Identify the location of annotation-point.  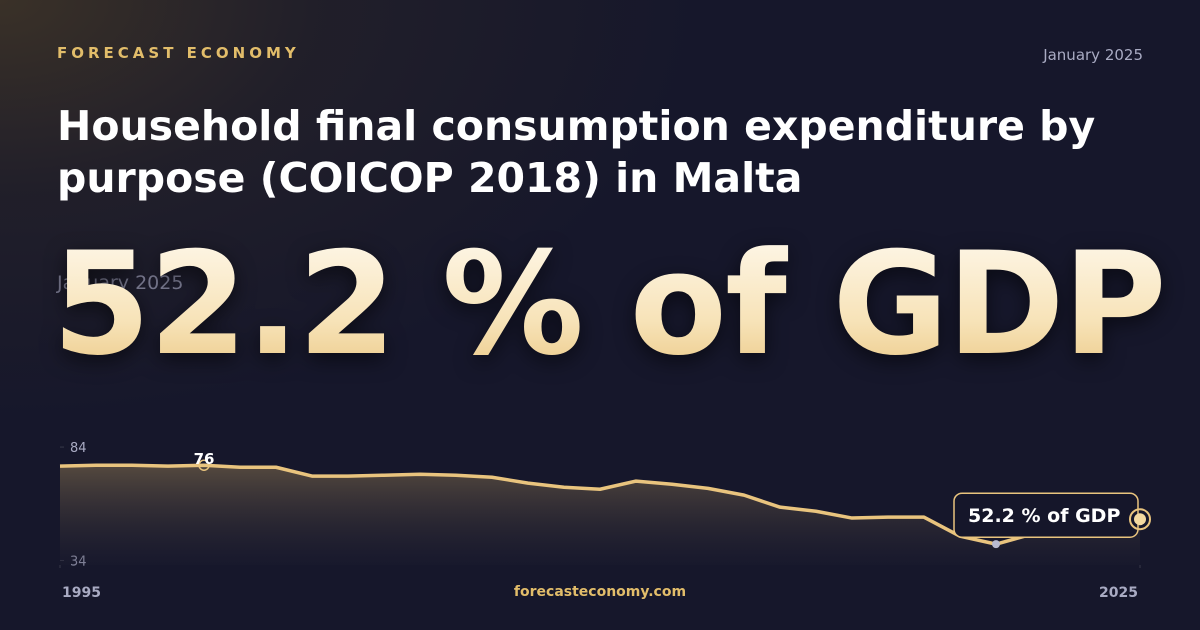
(204, 465).